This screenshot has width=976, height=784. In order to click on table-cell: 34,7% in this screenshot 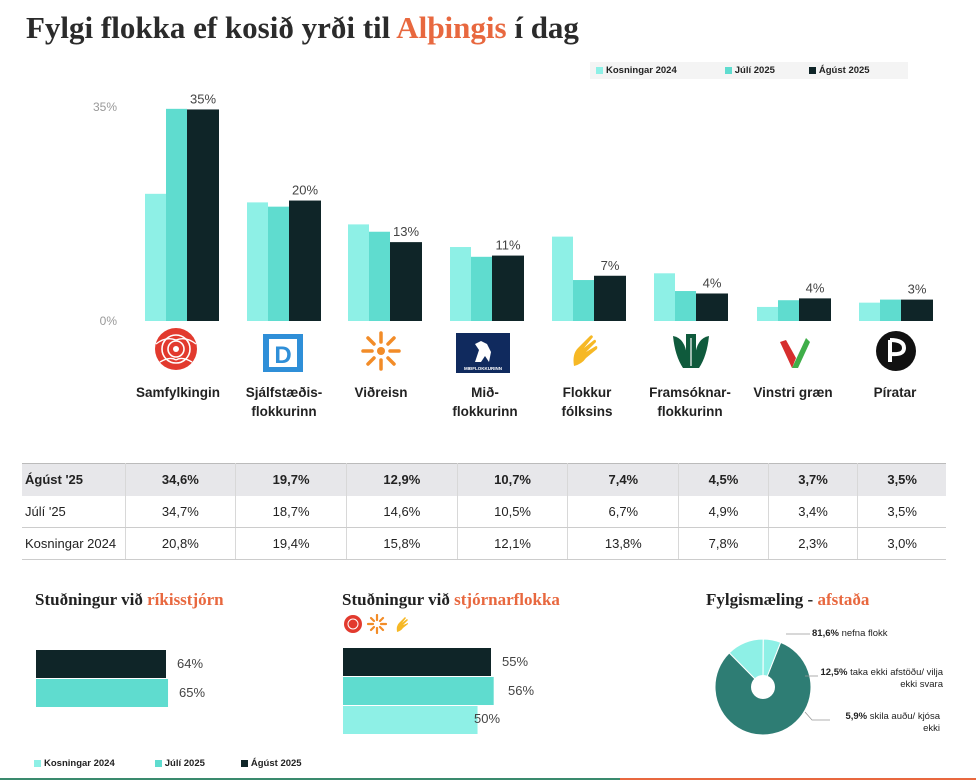, I will do `click(181, 511)`.